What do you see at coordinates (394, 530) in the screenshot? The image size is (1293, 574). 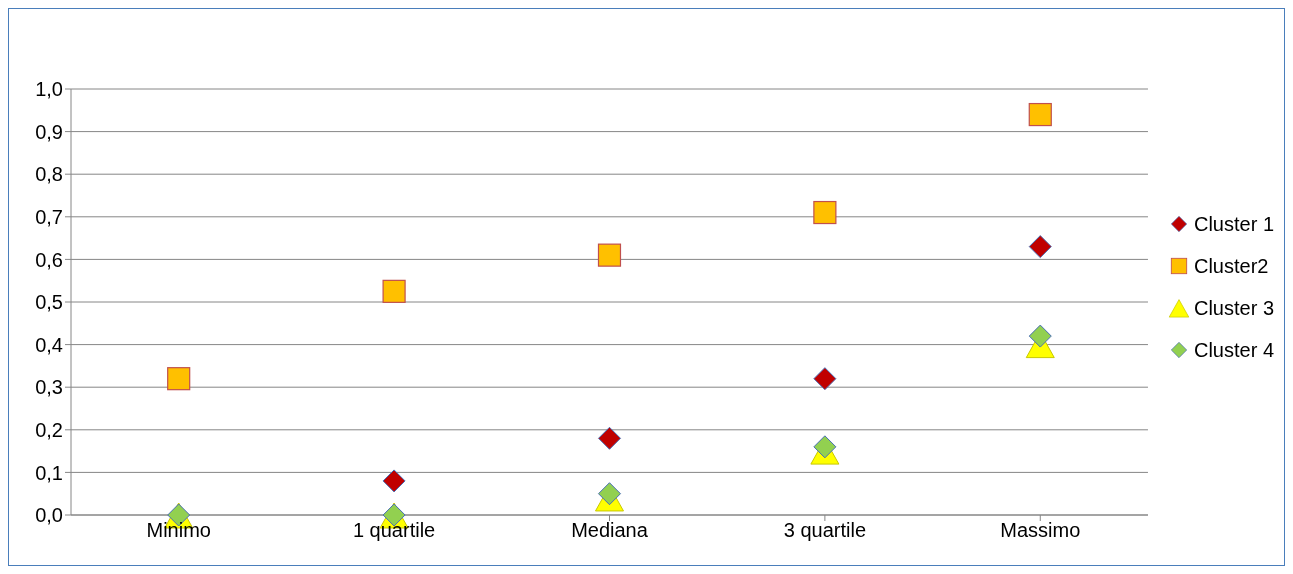 I see `x-tick-label: 1 quartile` at bounding box center [394, 530].